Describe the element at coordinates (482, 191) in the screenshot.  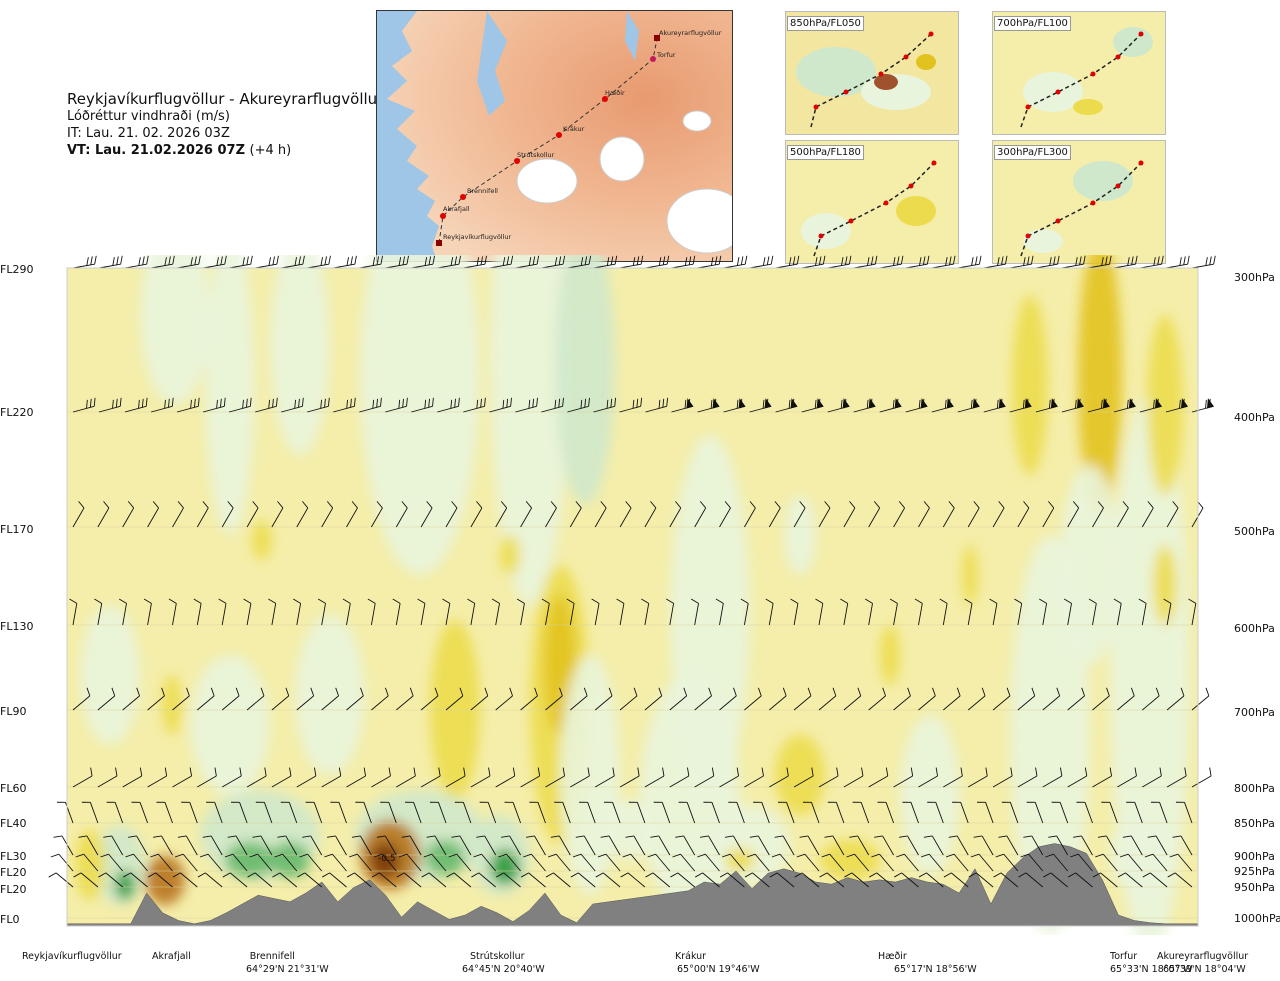
I see `map-label-brennifell: Brennifell` at that location.